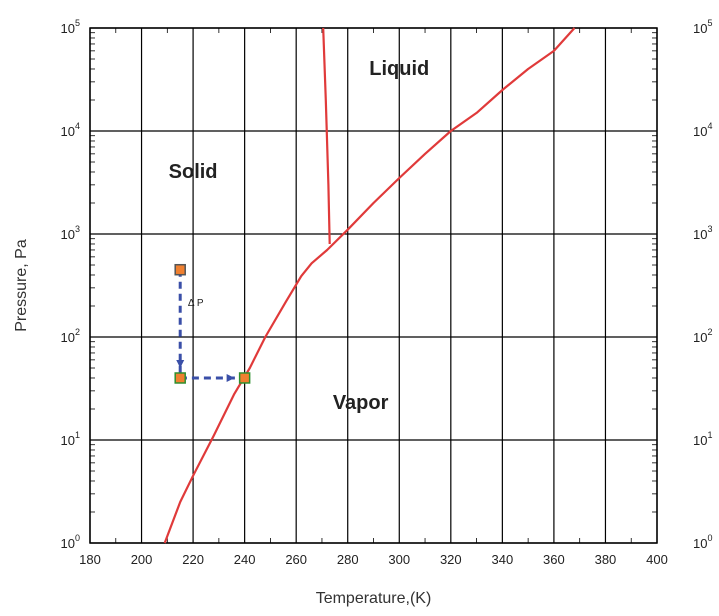 The width and height of the screenshot is (719, 616). What do you see at coordinates (702, 27) in the screenshot?
I see `y-tick-label-right: 10⁵` at bounding box center [702, 27].